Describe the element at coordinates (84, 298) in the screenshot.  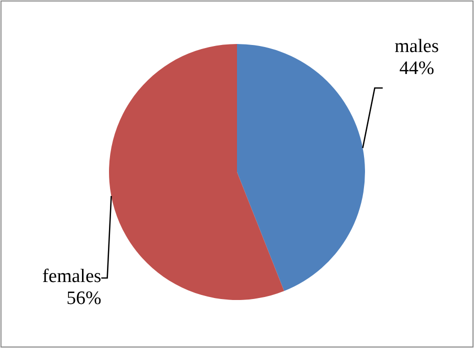
I see `data-label: 56%` at that location.